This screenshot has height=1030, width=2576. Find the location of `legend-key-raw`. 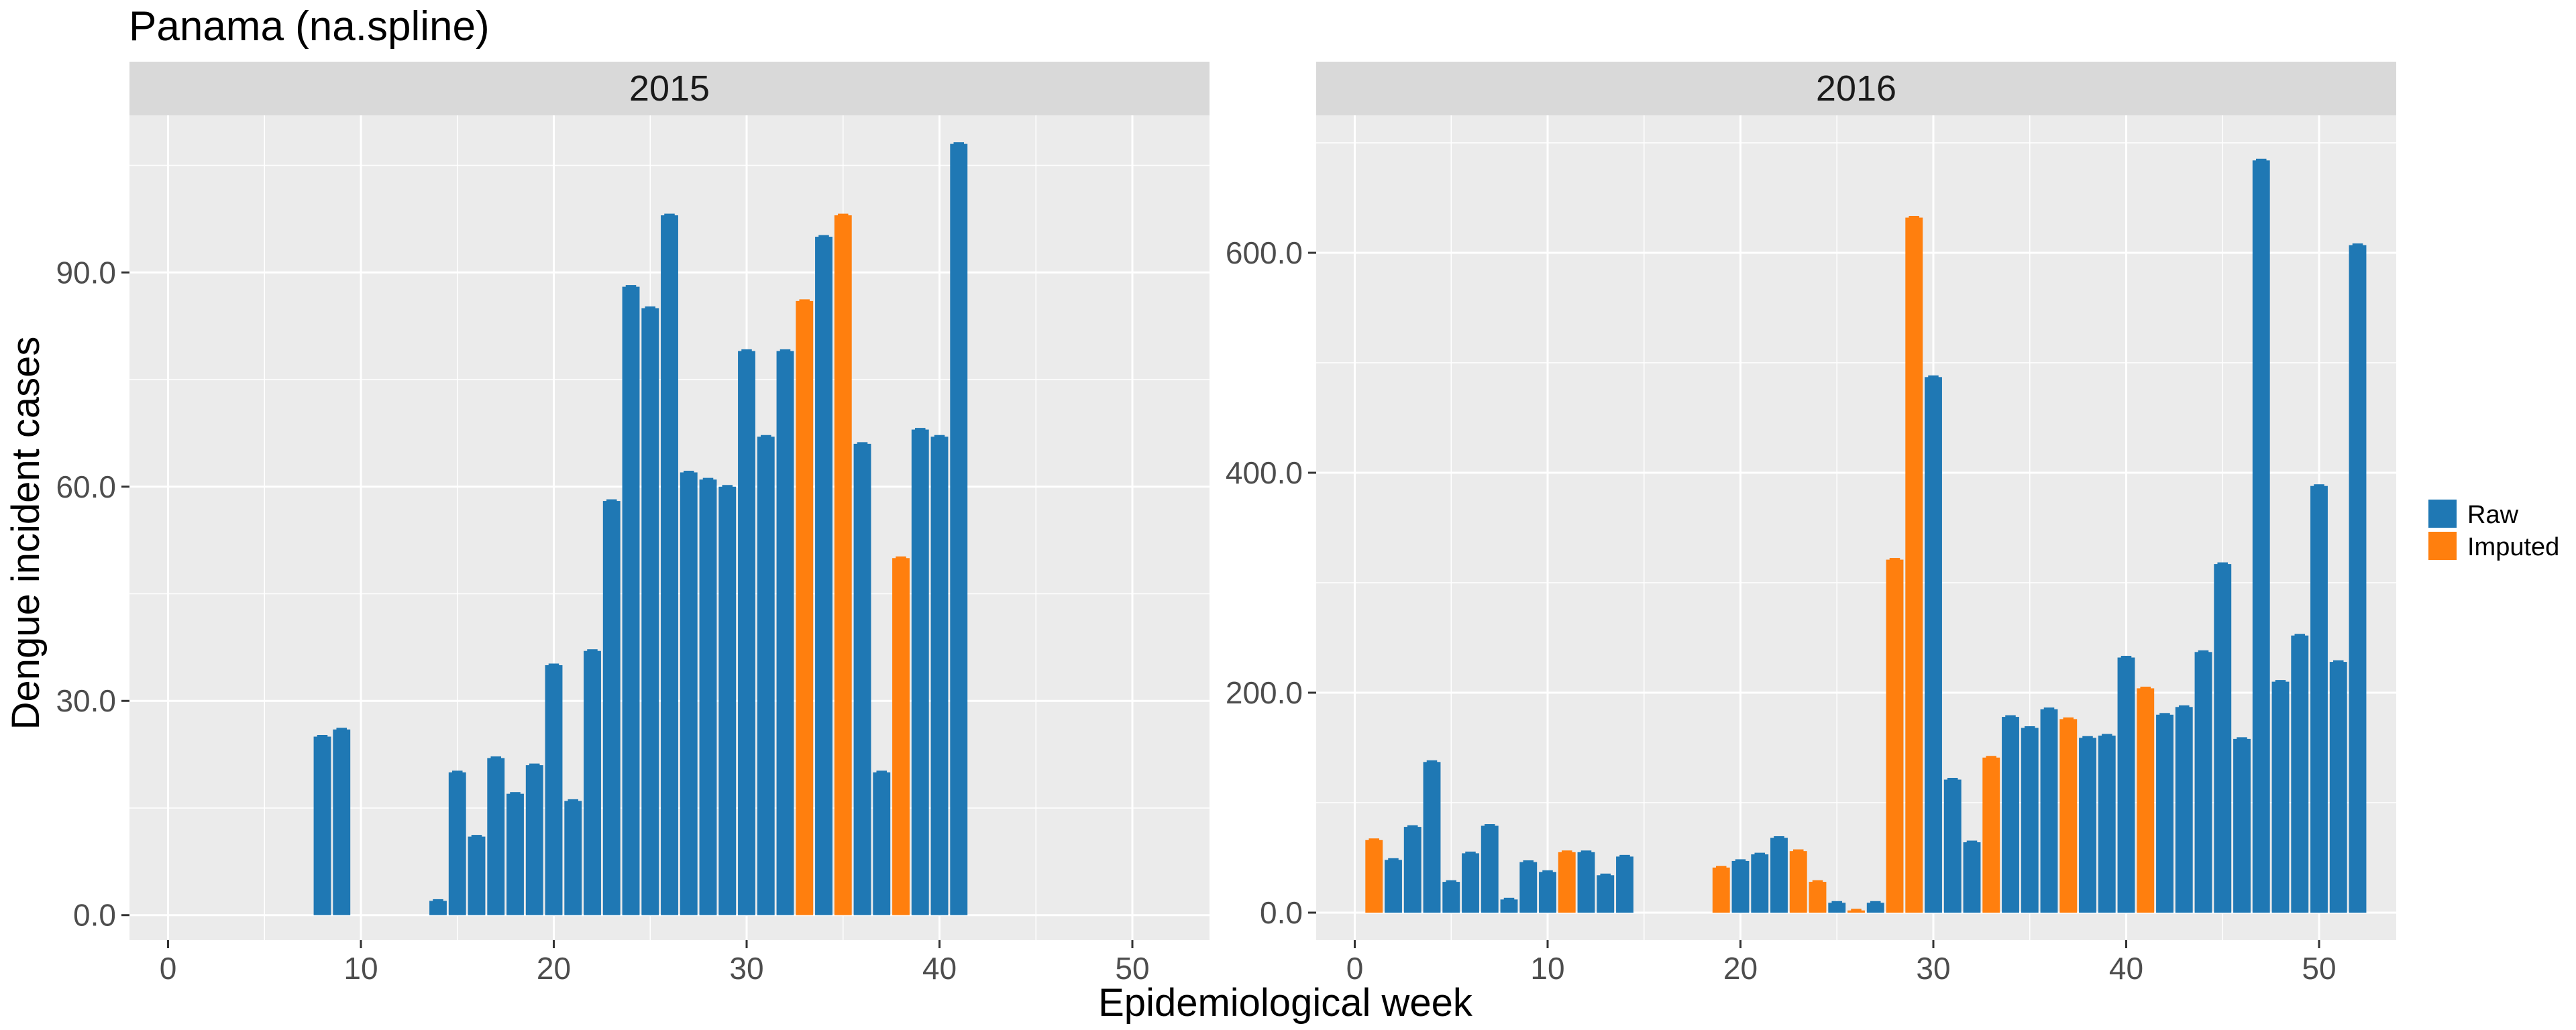

legend-key-raw is located at coordinates (2442, 514).